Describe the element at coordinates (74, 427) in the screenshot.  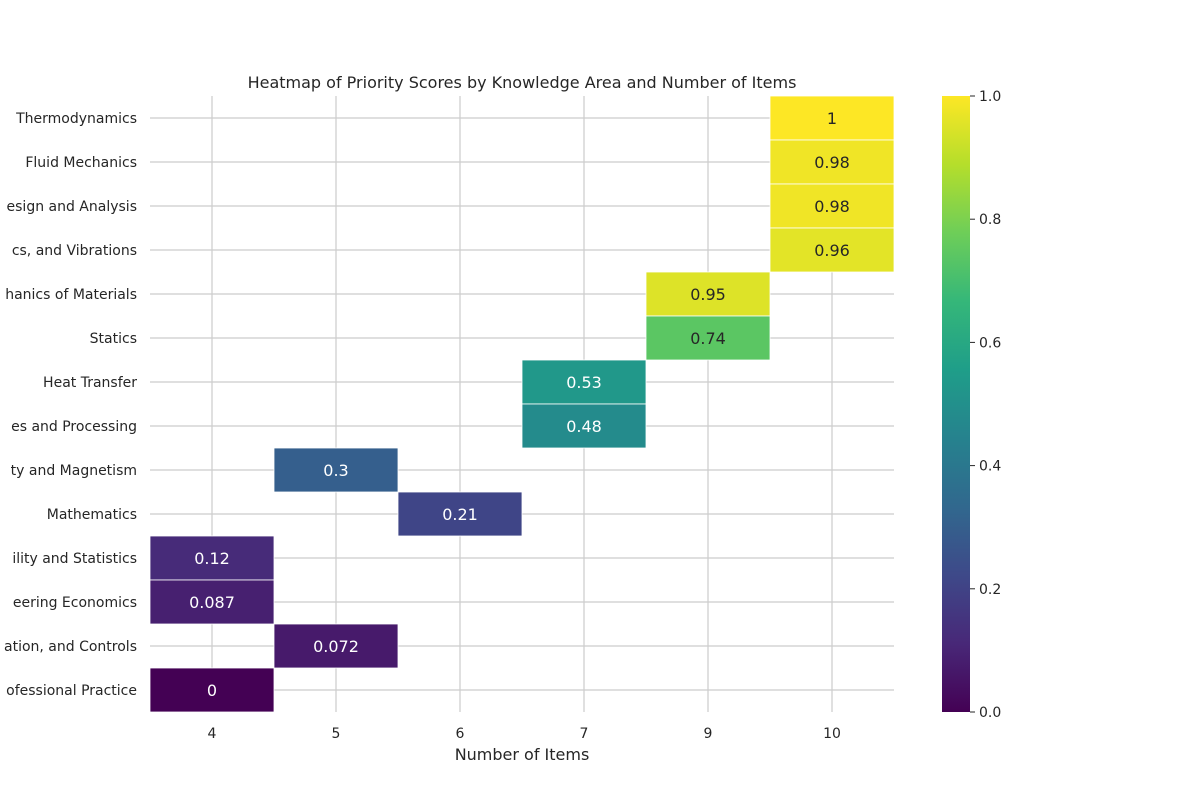
I see `y-tick-label: es and Processing` at that location.